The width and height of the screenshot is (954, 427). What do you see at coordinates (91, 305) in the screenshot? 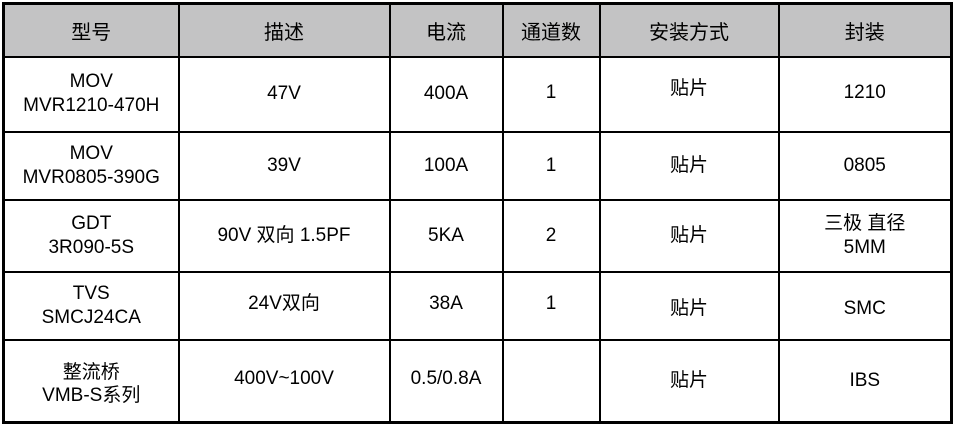
I see `cell-model: TVS SMCJ24CA` at bounding box center [91, 305].